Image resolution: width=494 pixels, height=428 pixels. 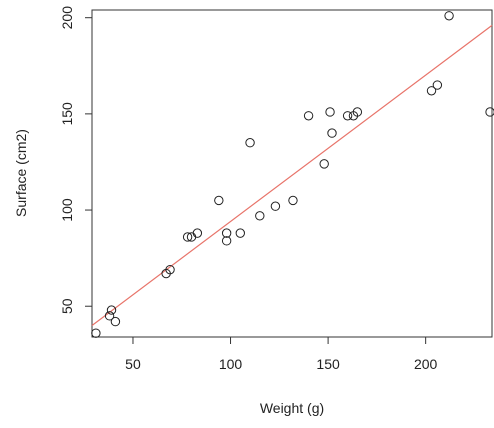 What do you see at coordinates (426, 364) in the screenshot?
I see `x-tick-label-200: 200` at bounding box center [426, 364].